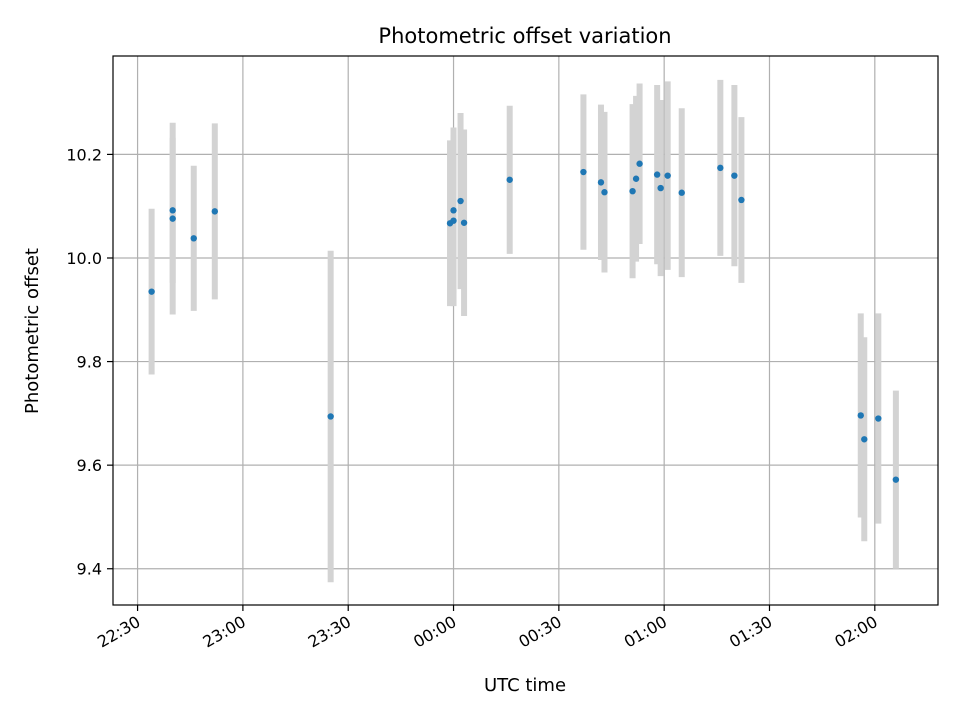 The image size is (960, 720). I want to click on x-tick-label: 00:00, so click(434, 632).